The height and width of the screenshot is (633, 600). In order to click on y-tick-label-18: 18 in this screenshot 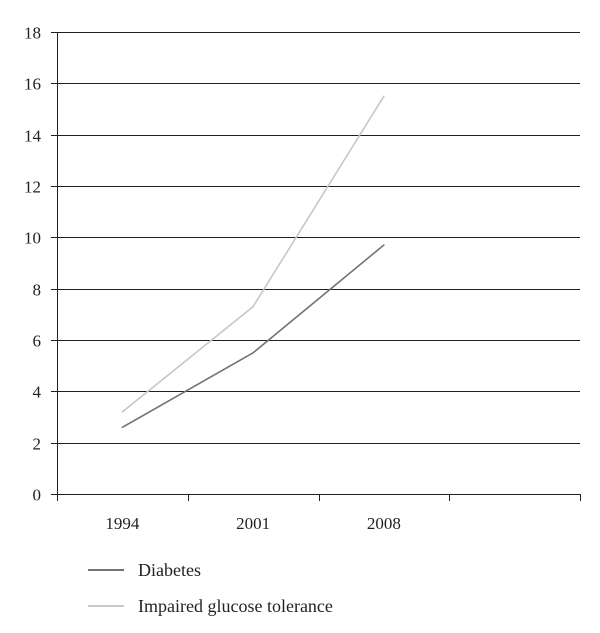, I will do `click(32, 33)`.